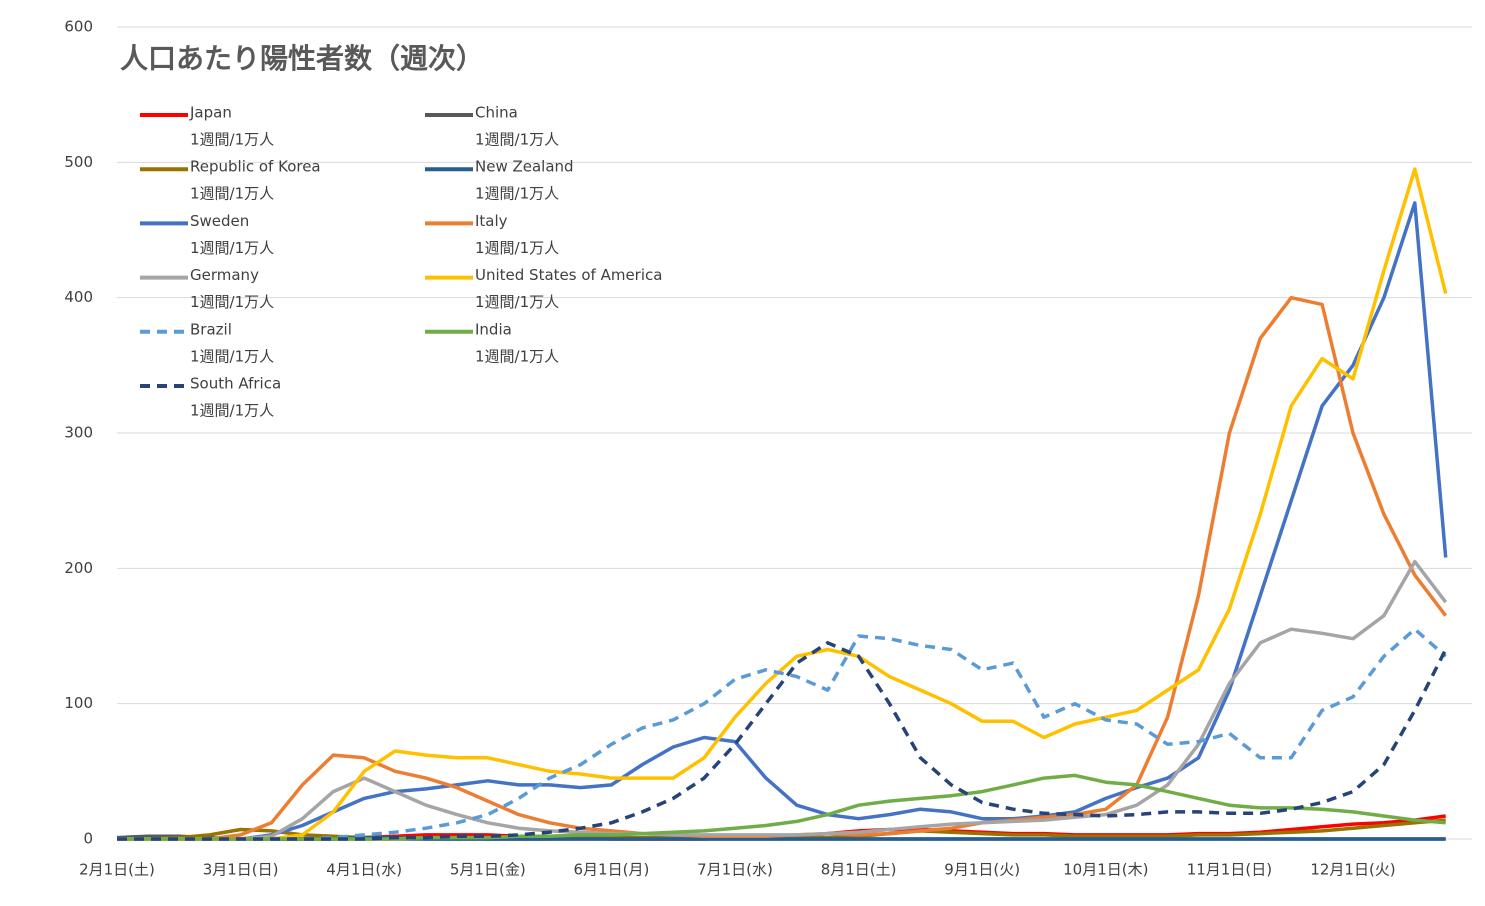  Describe the element at coordinates (117, 870) in the screenshot. I see `x-tick-label: 2月1日(土)` at that location.